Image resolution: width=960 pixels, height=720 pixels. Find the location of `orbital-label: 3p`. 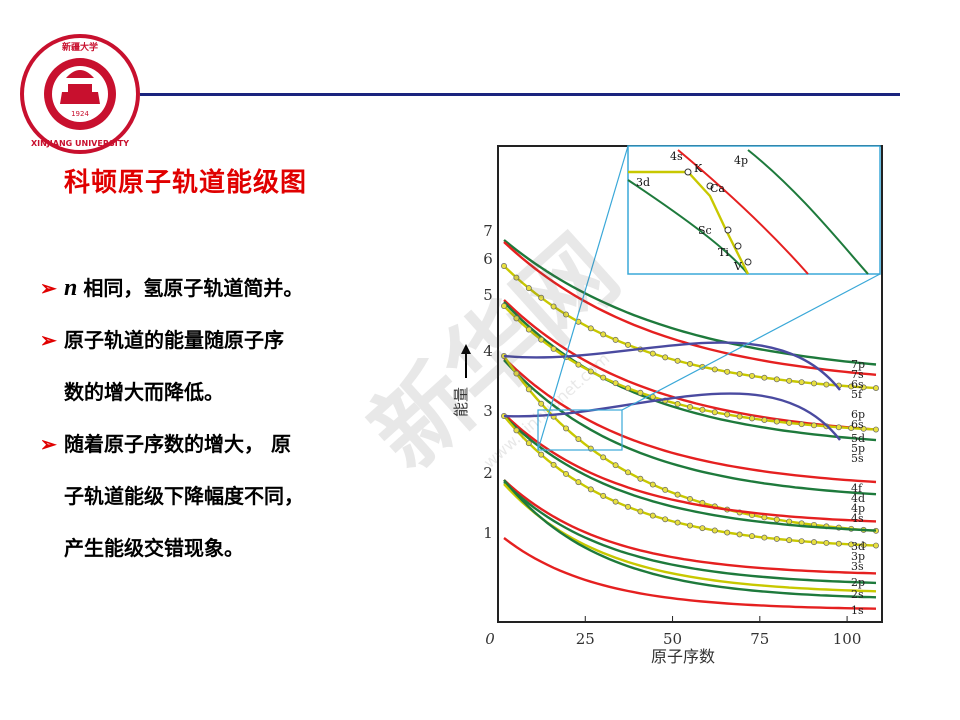

orbital-label: 3p is located at coordinates (858, 556).